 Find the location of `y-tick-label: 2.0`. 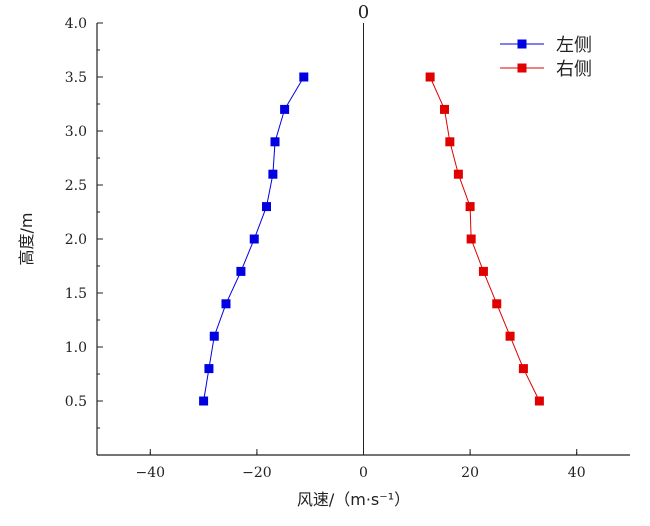

y-tick-label: 2.0 is located at coordinates (76, 240).